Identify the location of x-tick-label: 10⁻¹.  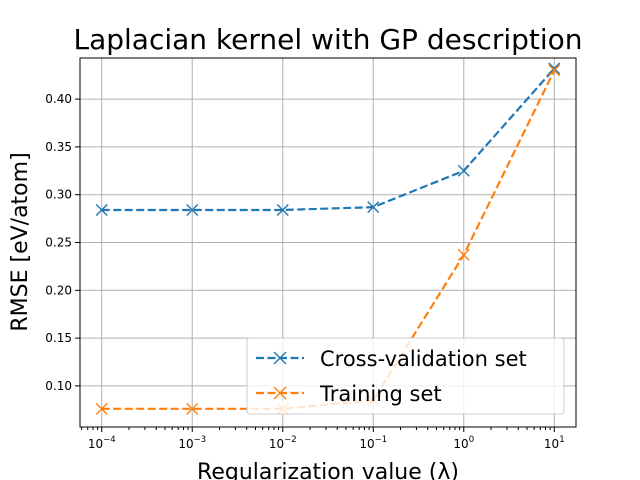
(373, 443).